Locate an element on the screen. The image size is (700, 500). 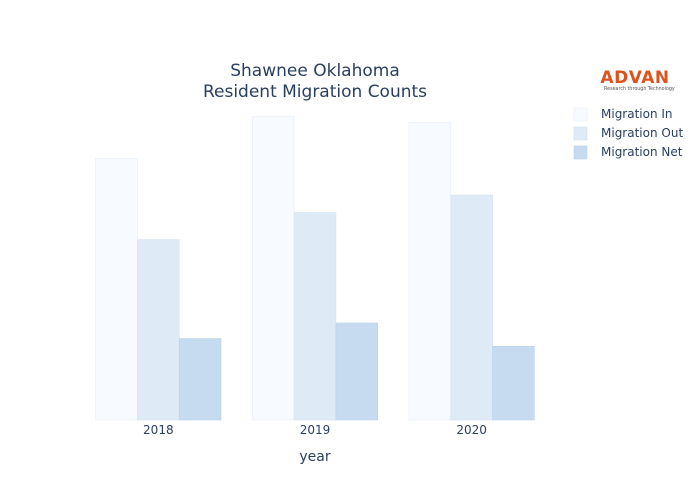
bar-migration-net-2020 is located at coordinates (513, 383).